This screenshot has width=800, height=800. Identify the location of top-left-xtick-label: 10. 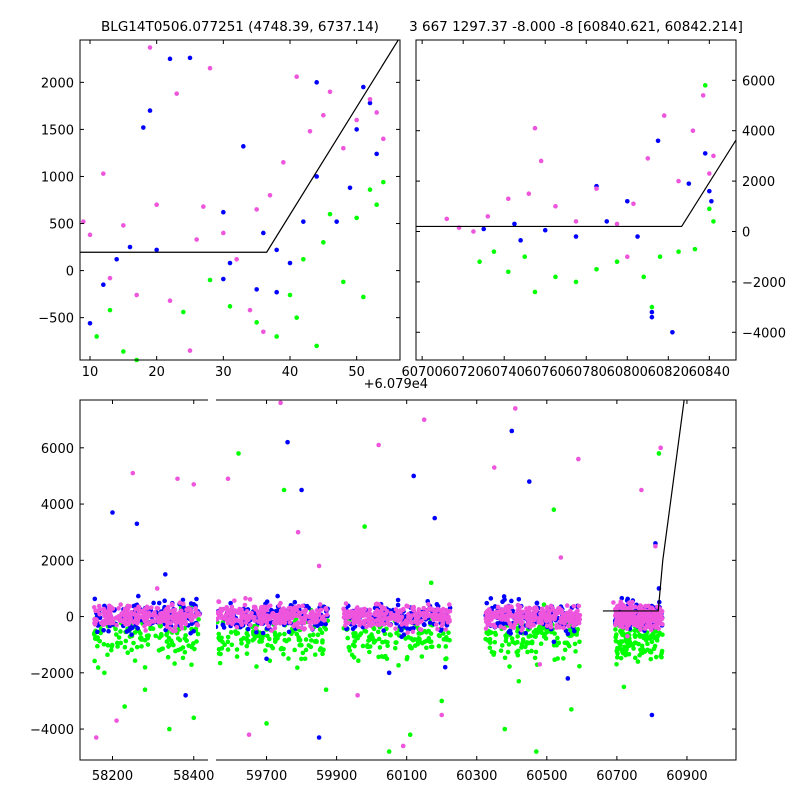
(90, 372).